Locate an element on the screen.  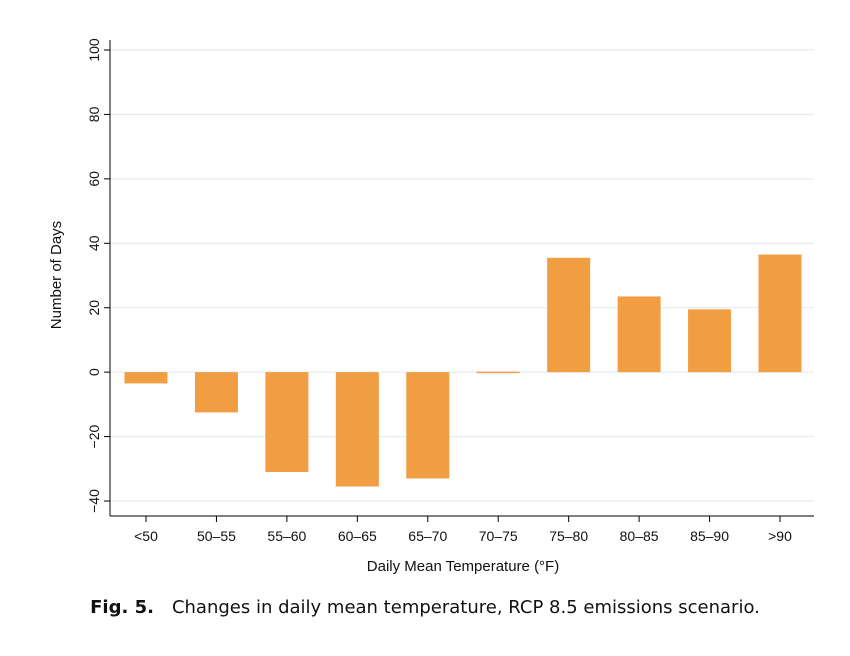
x-tick-label: 75–80 is located at coordinates (568, 536).